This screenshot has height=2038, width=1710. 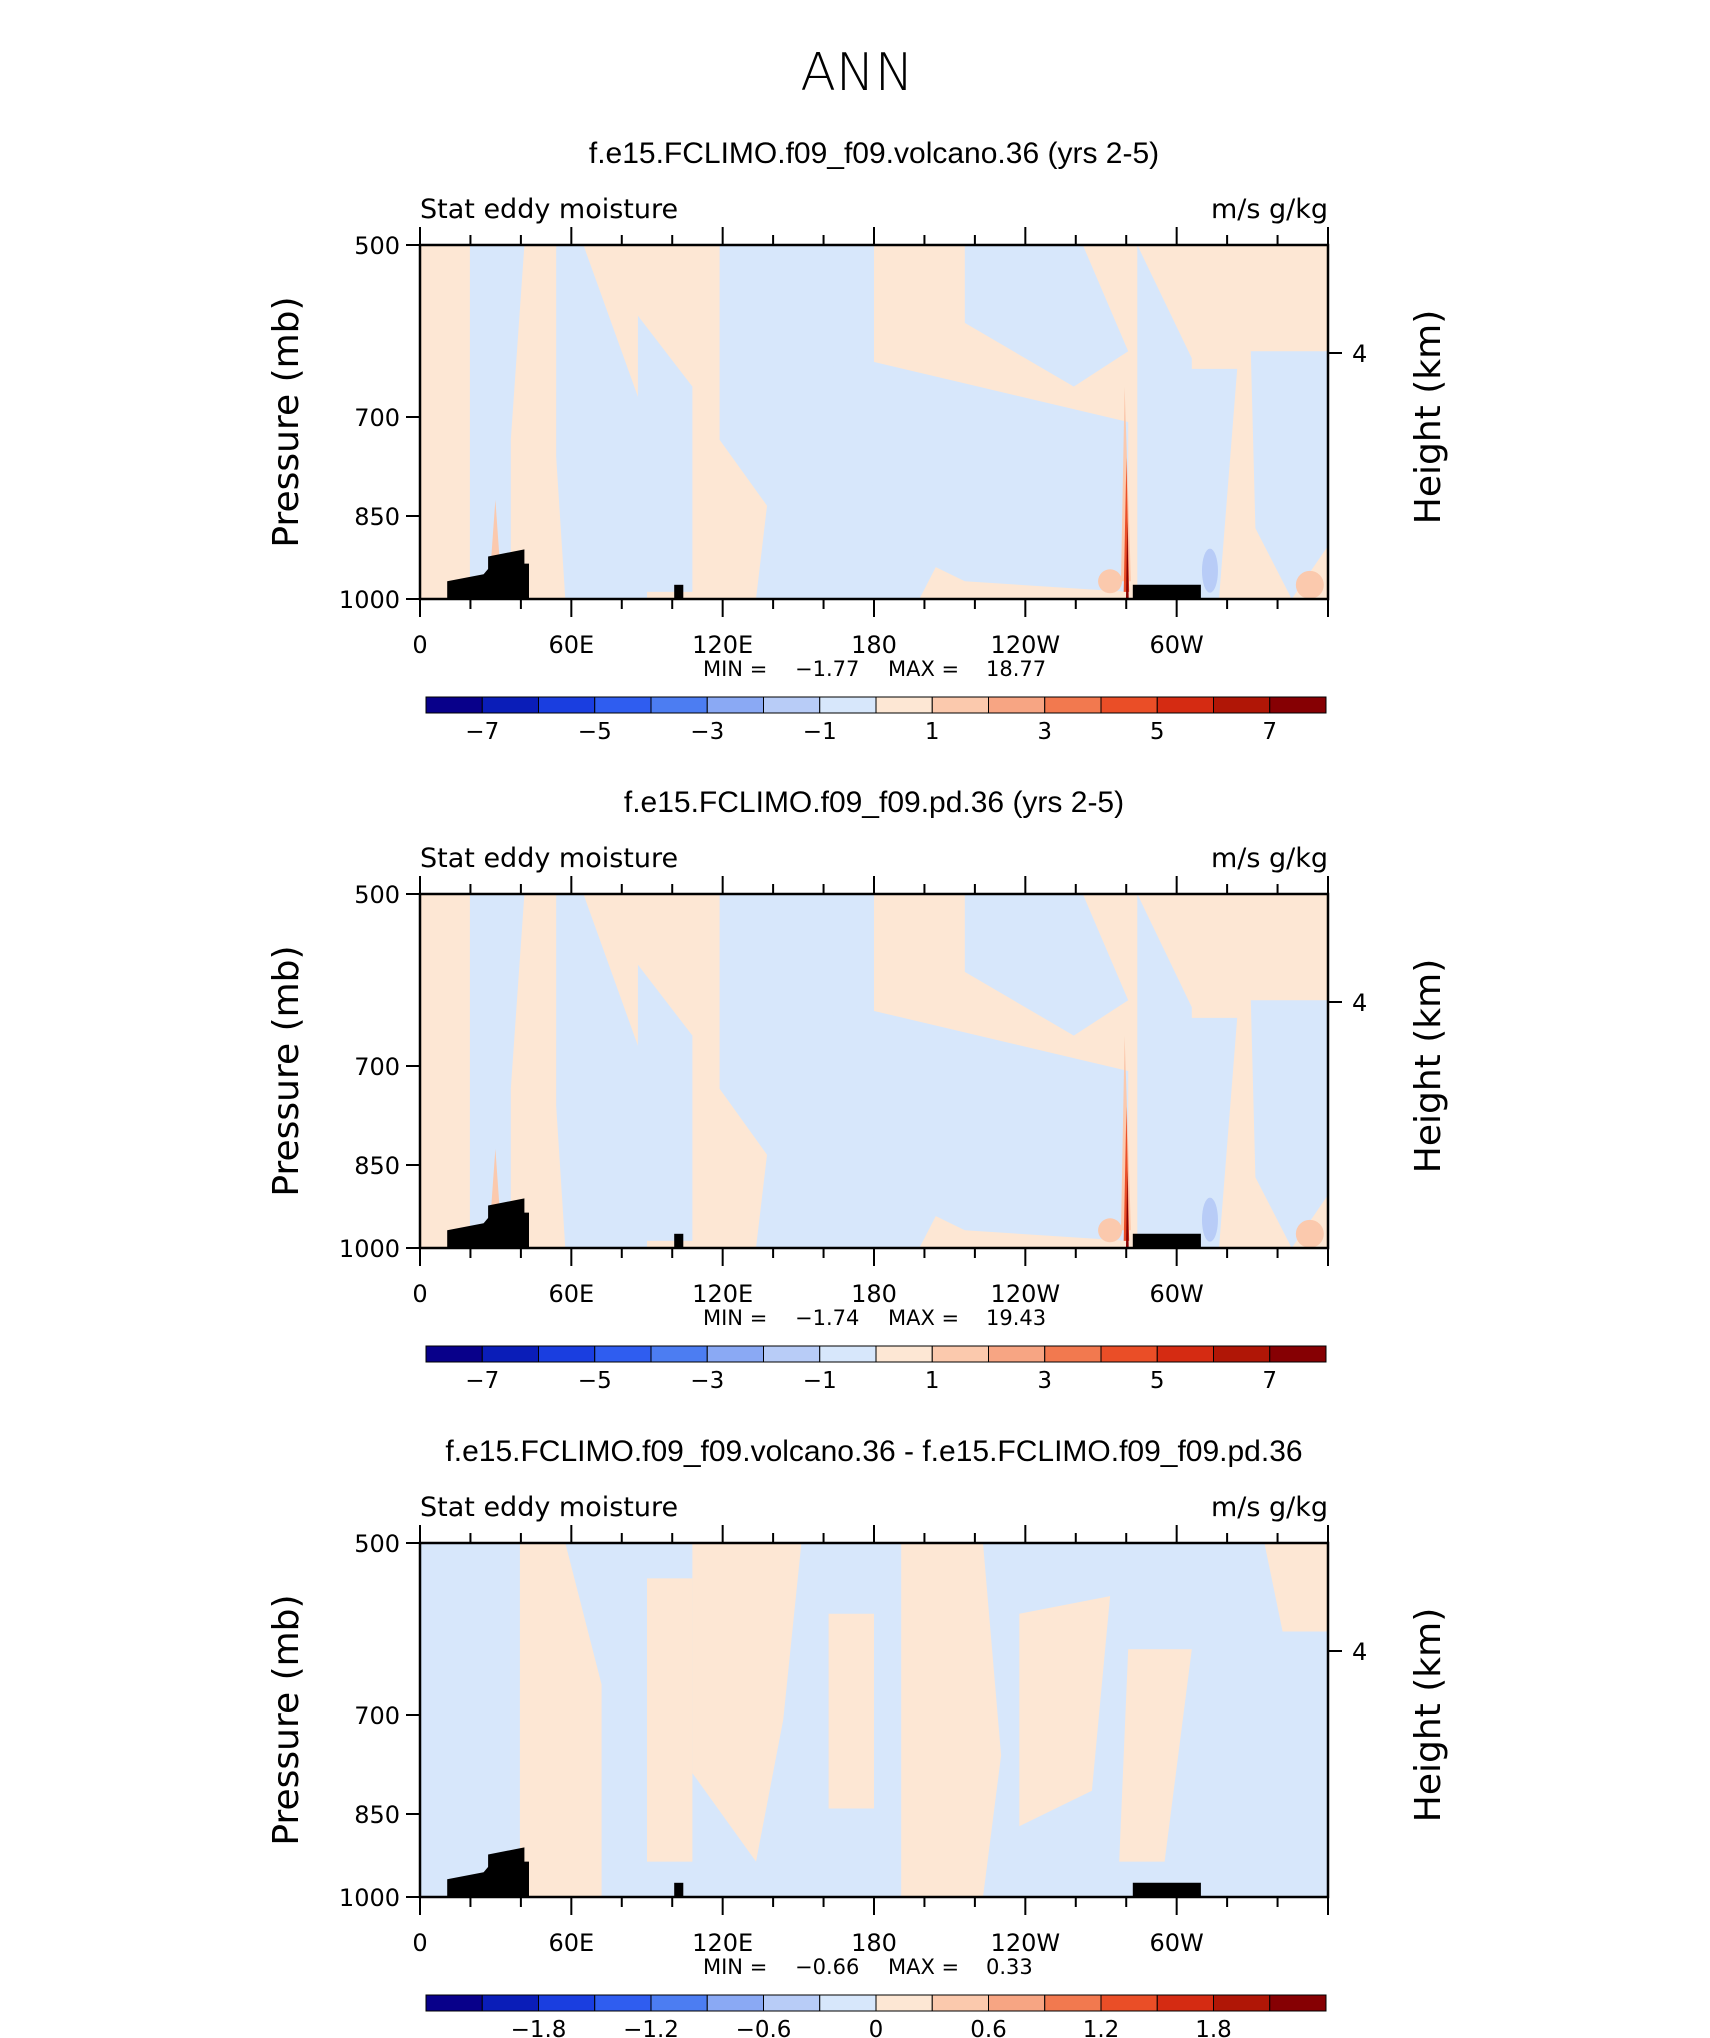 What do you see at coordinates (722, 645) in the screenshot?
I see `x-tick-label: 120E` at bounding box center [722, 645].